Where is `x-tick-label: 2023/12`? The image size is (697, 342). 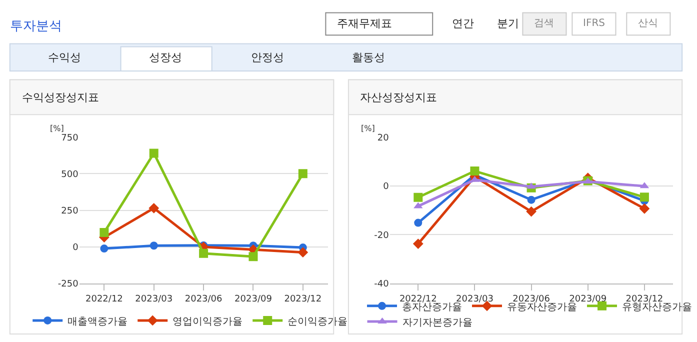
x-tick-label: 2023/12 is located at coordinates (303, 299).